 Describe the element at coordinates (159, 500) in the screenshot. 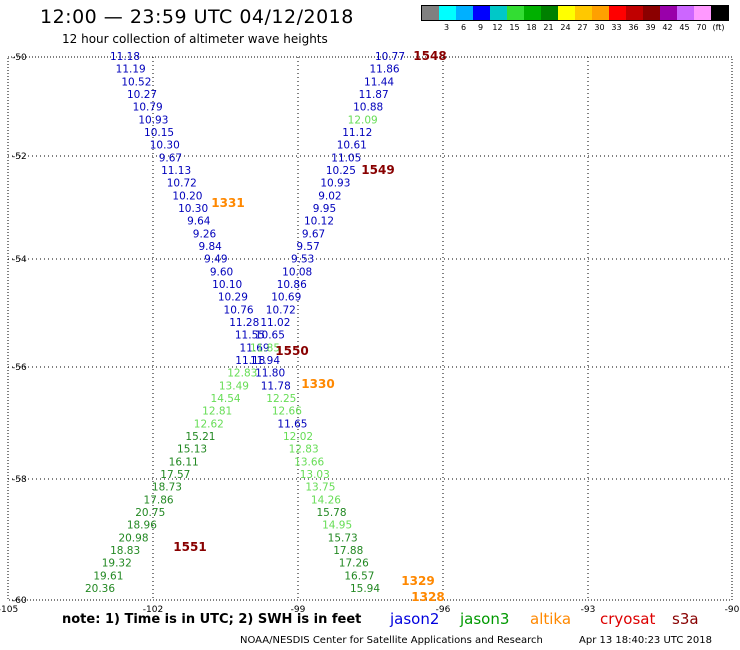

I see `wave-height-label: 17.86` at that location.